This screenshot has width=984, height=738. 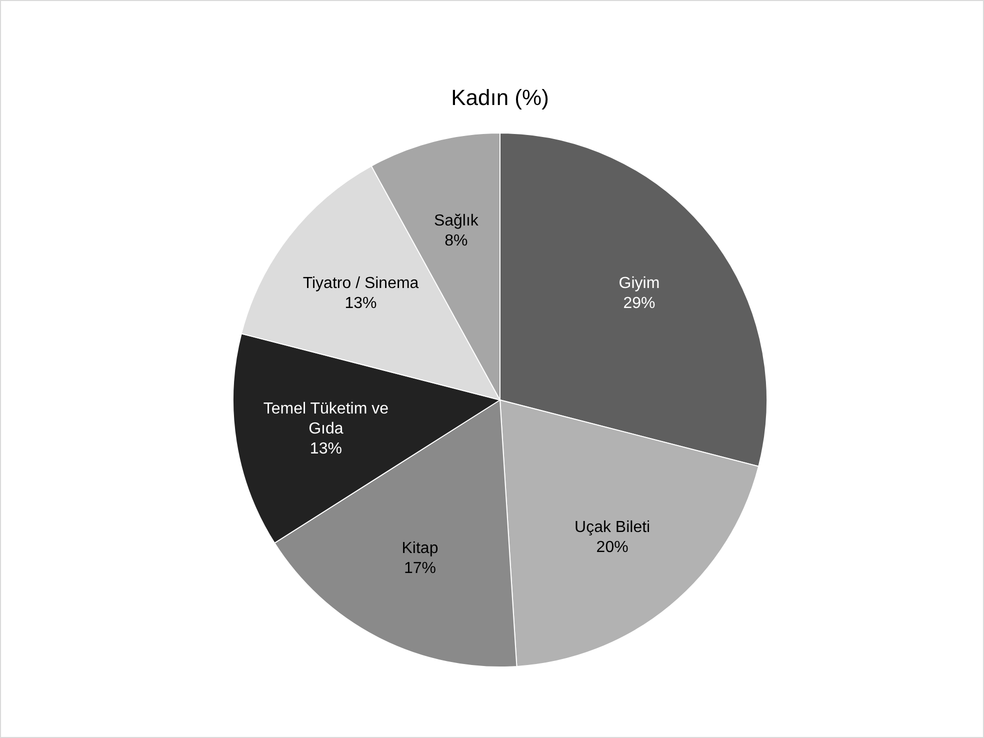 What do you see at coordinates (456, 241) in the screenshot?
I see `data-label: 8%` at bounding box center [456, 241].